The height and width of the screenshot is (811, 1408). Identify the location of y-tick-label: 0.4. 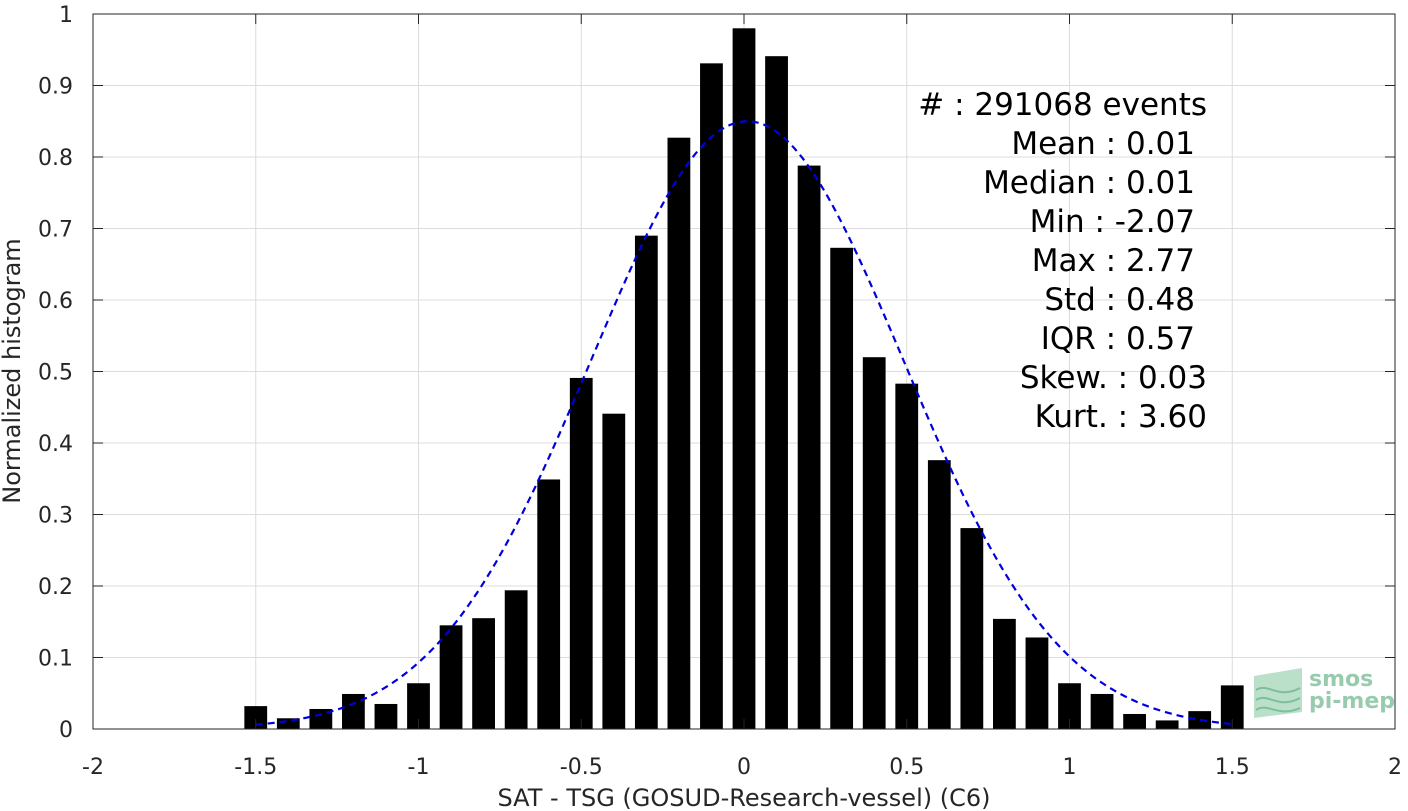
(55, 444).